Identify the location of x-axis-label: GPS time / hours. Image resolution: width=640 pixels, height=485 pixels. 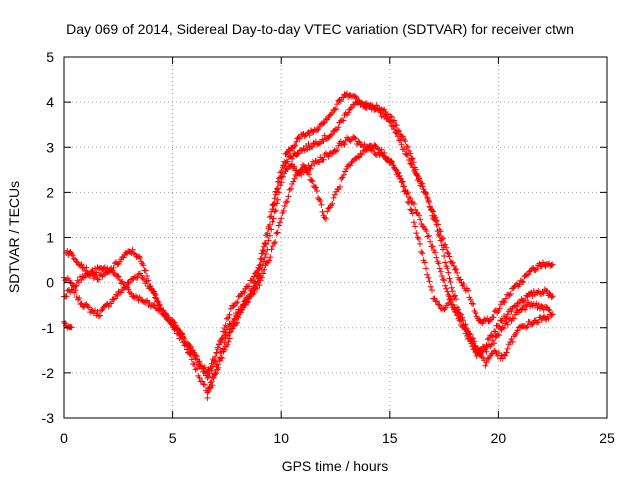
(335, 466).